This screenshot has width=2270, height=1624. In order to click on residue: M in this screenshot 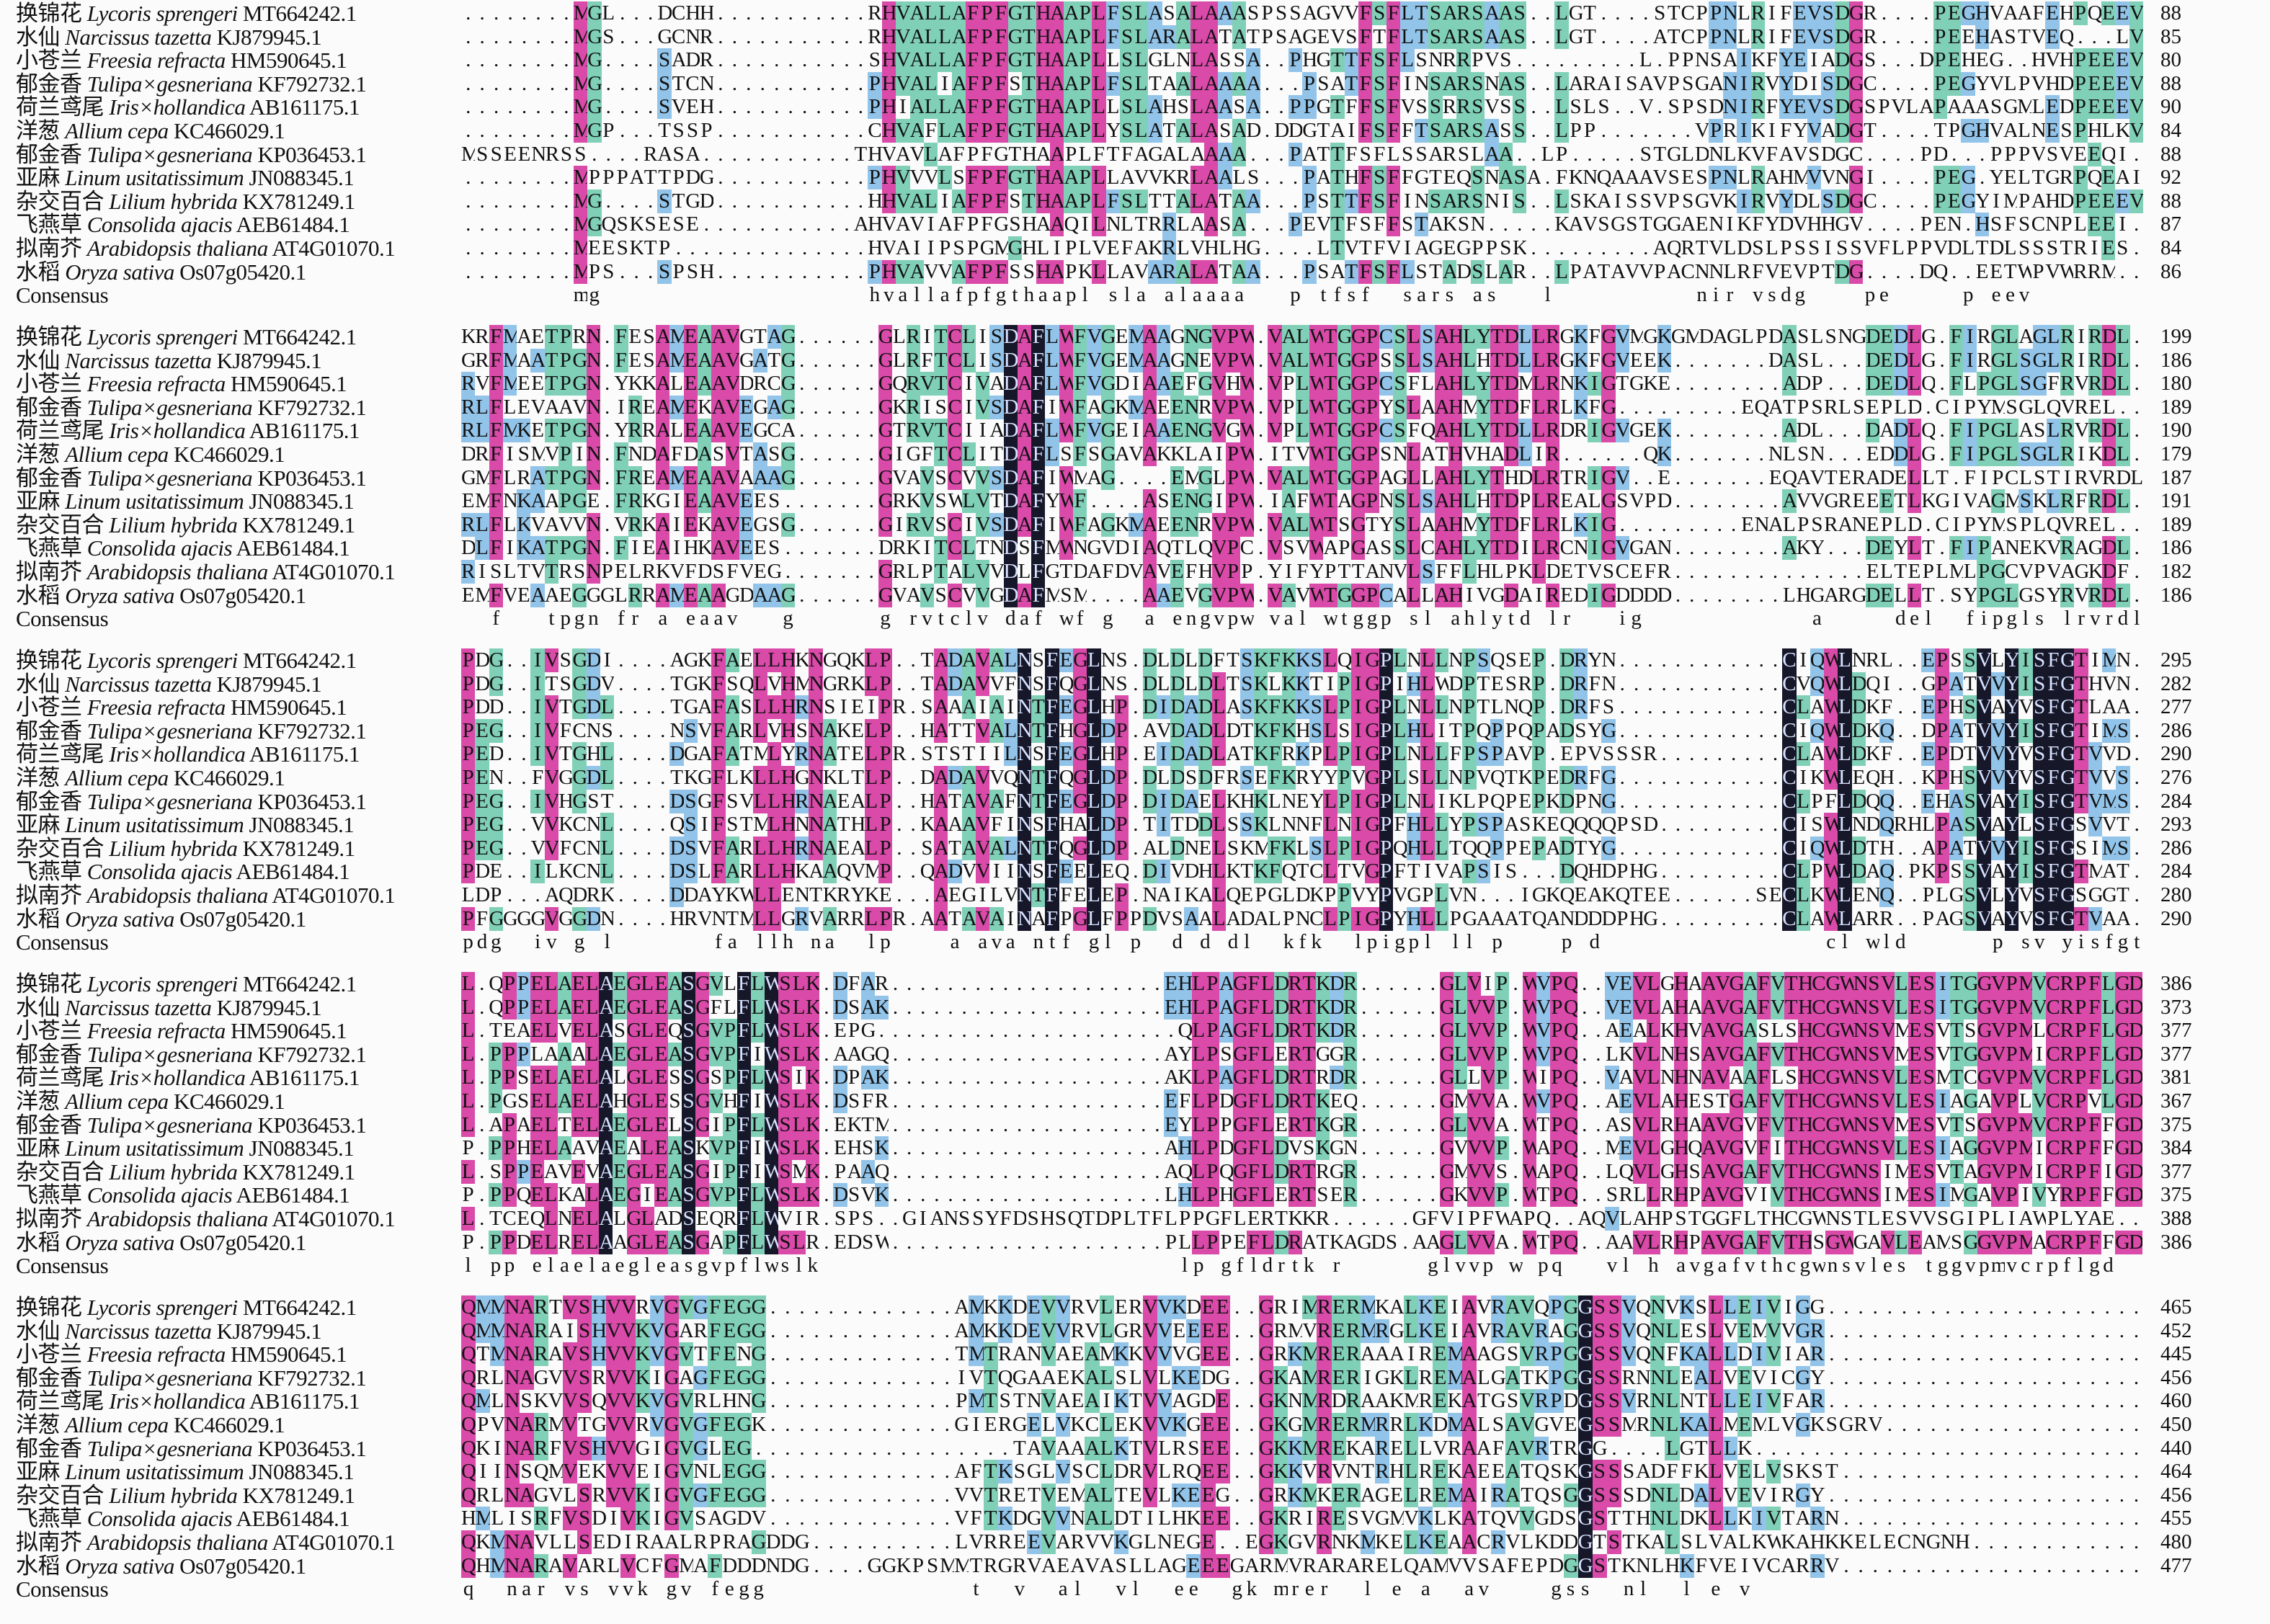, I will do `click(871, 872)`.